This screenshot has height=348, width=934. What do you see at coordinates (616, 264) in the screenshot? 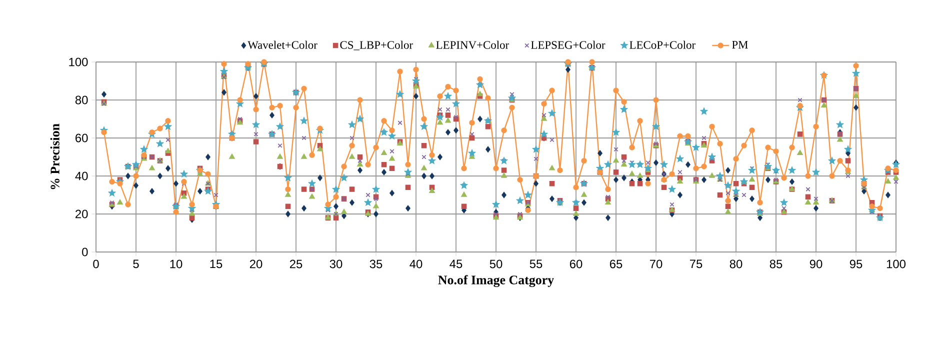
I see `x-tick-label: 65` at bounding box center [616, 264].